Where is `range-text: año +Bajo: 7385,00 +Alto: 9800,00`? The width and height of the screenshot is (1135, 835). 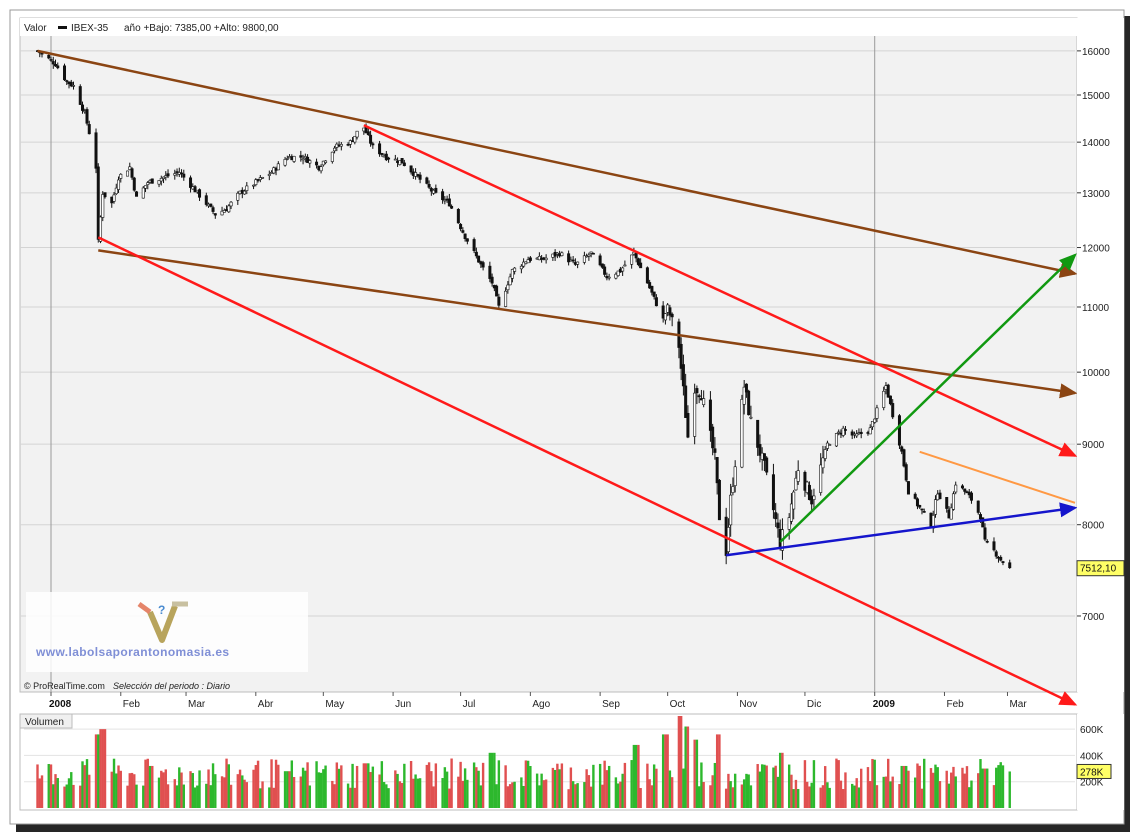
range-text: año +Bajo: 7385,00 +Alto: 9800,00 is located at coordinates (201, 28).